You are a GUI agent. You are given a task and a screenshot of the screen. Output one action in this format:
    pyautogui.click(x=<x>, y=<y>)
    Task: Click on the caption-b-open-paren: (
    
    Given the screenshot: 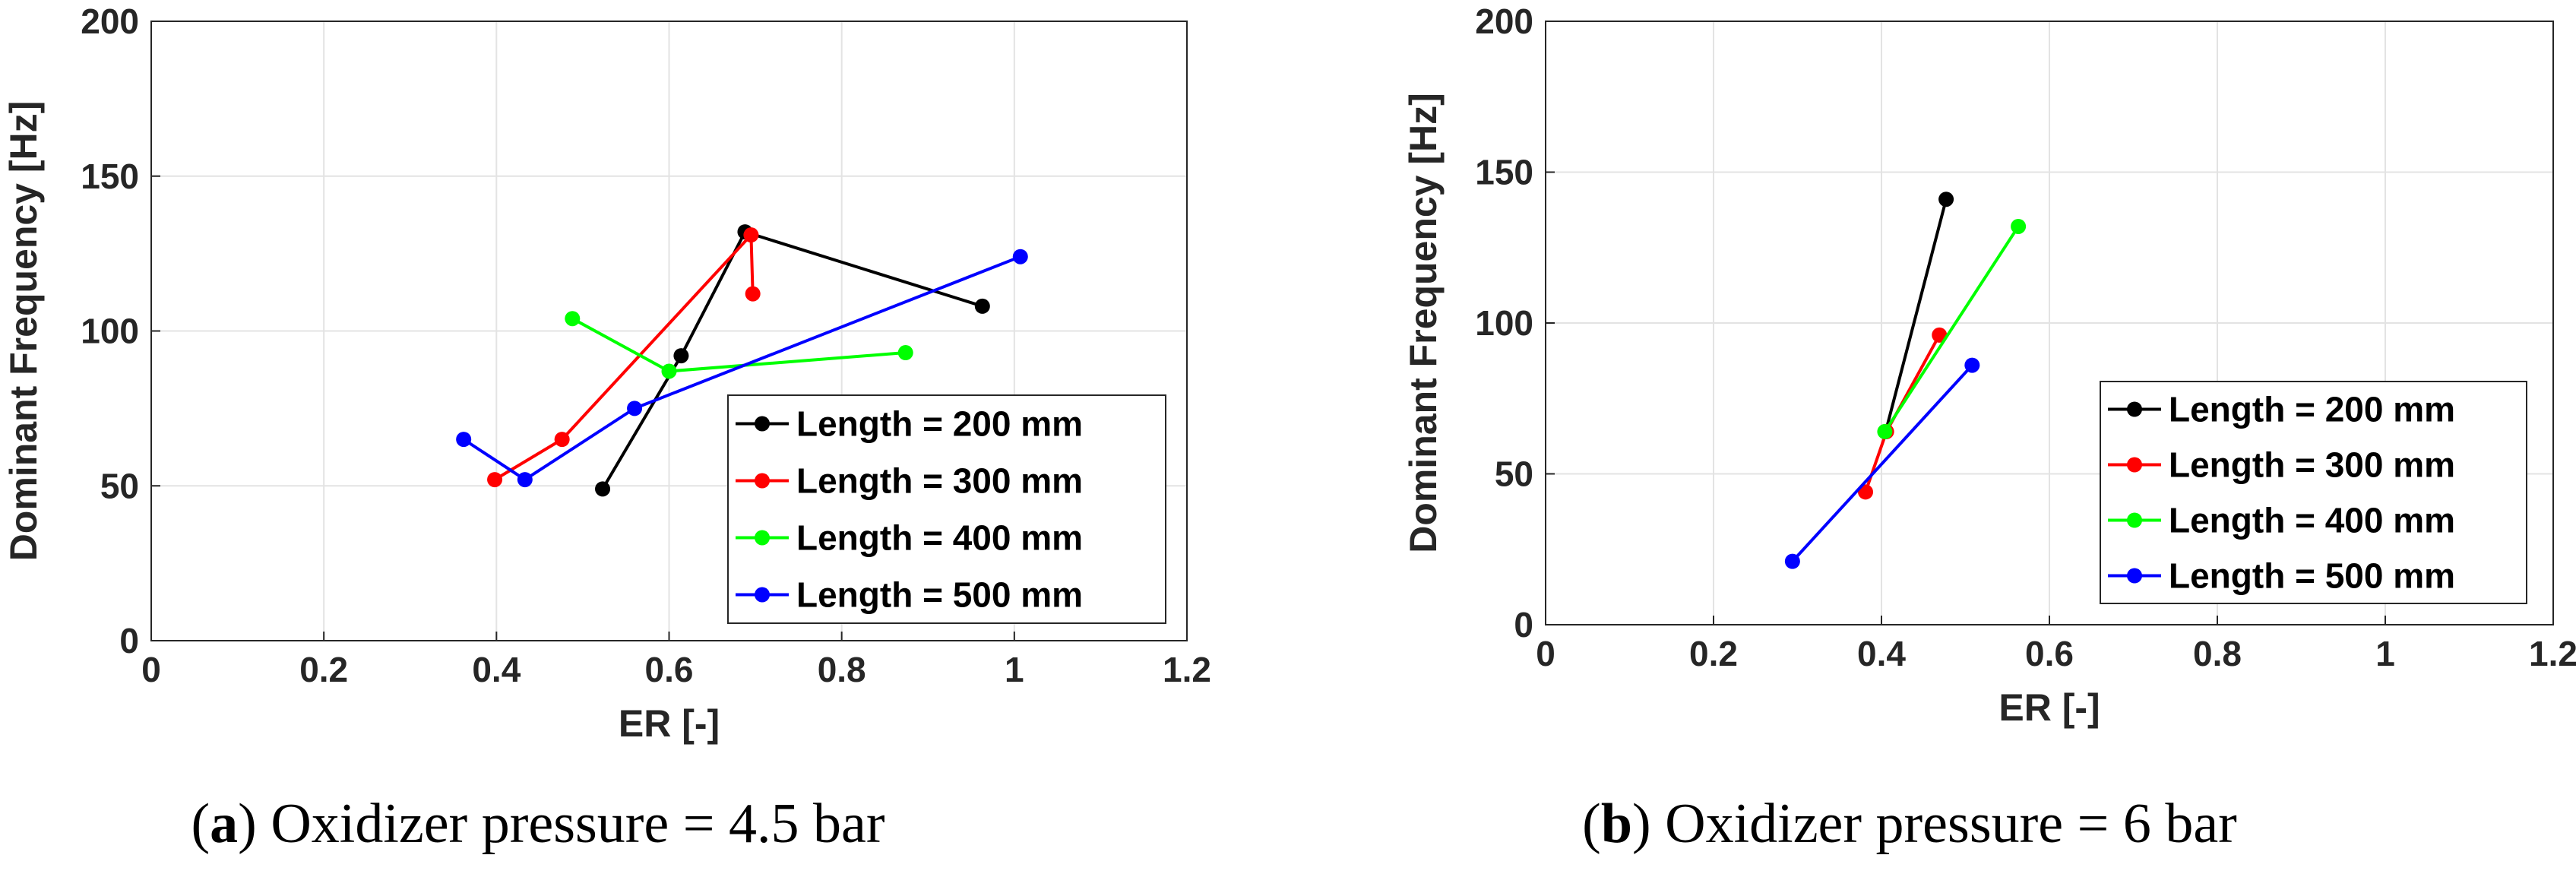 What is the action you would take?
    pyautogui.click(x=1592, y=824)
    